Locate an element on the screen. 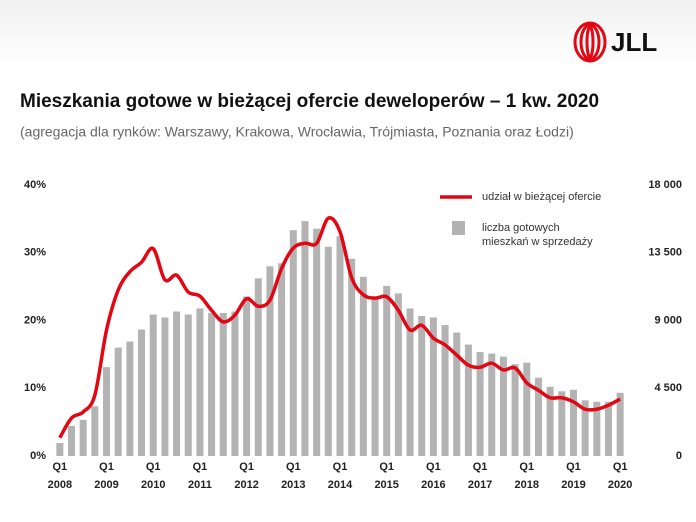 The width and height of the screenshot is (696, 522). y2-tick-label: 18 000 is located at coordinates (665, 185).